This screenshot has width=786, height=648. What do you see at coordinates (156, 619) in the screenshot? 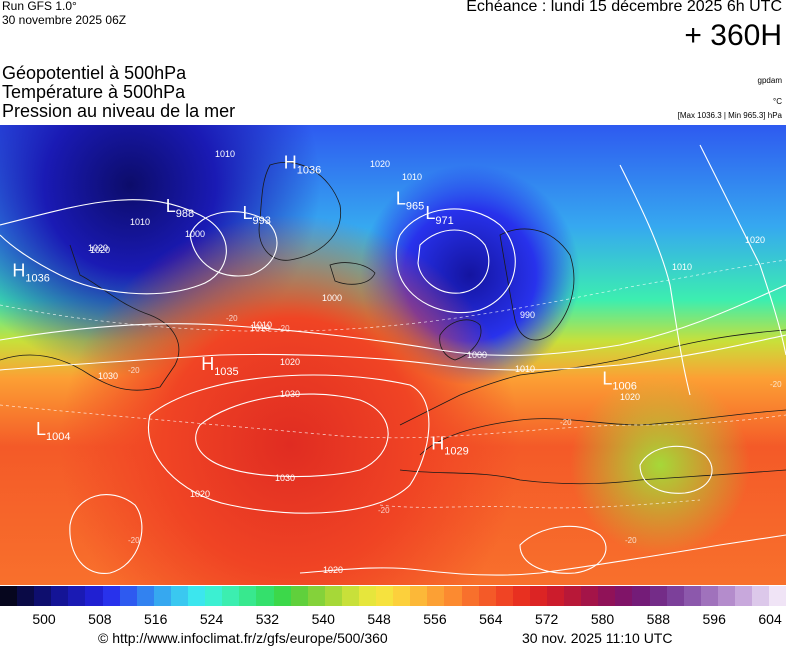
I see `scale-tick-label: 516` at bounding box center [156, 619].